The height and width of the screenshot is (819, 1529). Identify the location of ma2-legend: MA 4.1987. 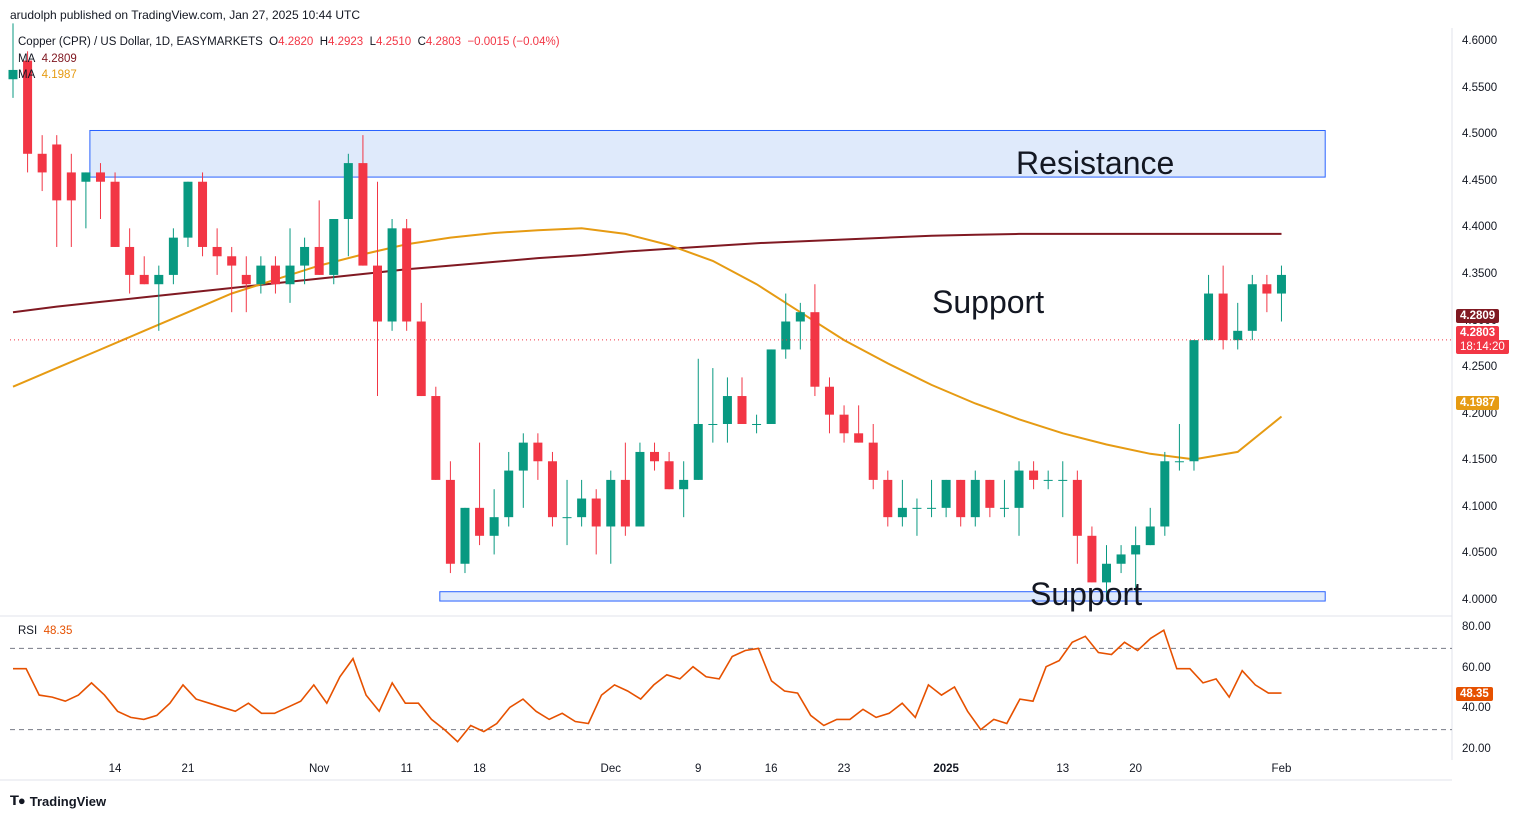
(47, 75).